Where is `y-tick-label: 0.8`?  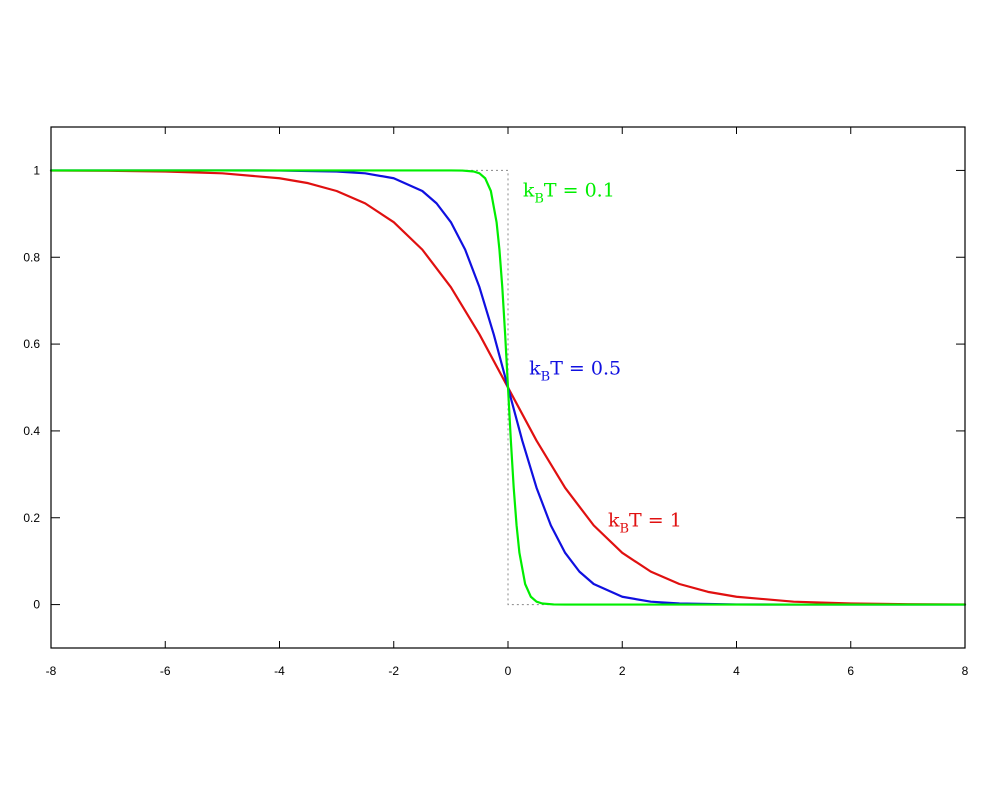
y-tick-label: 0.8 is located at coordinates (31, 257).